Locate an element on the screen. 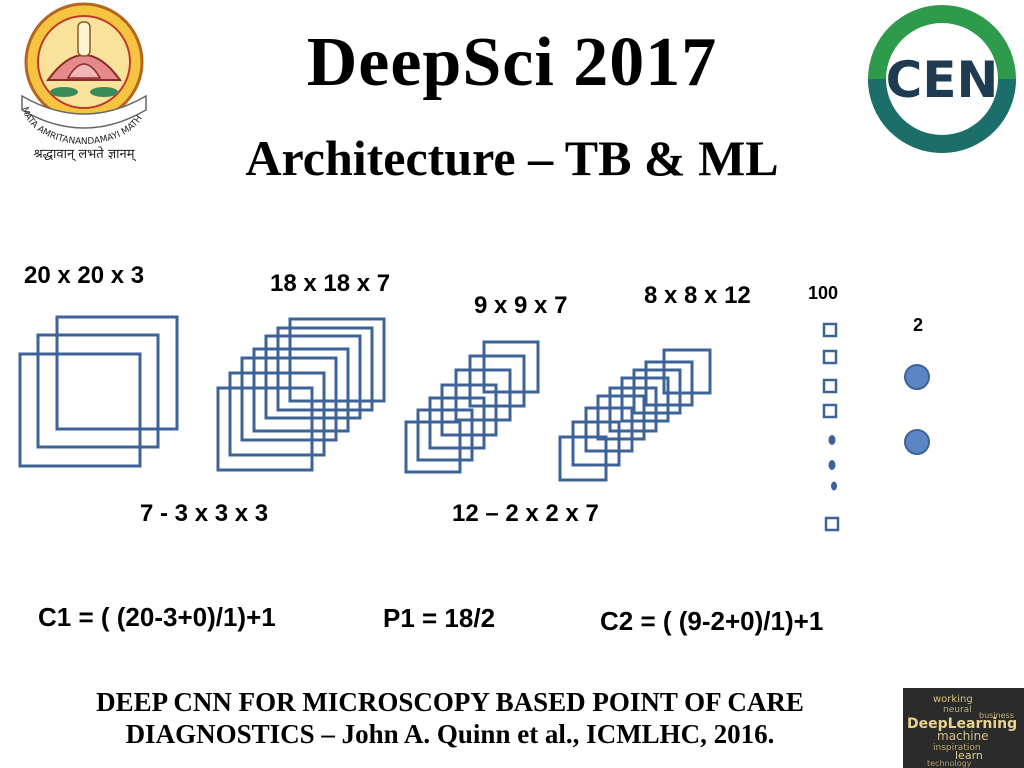 Image resolution: width=1024 pixels, height=768 pixels. conv1-volume is located at coordinates (301, 394).